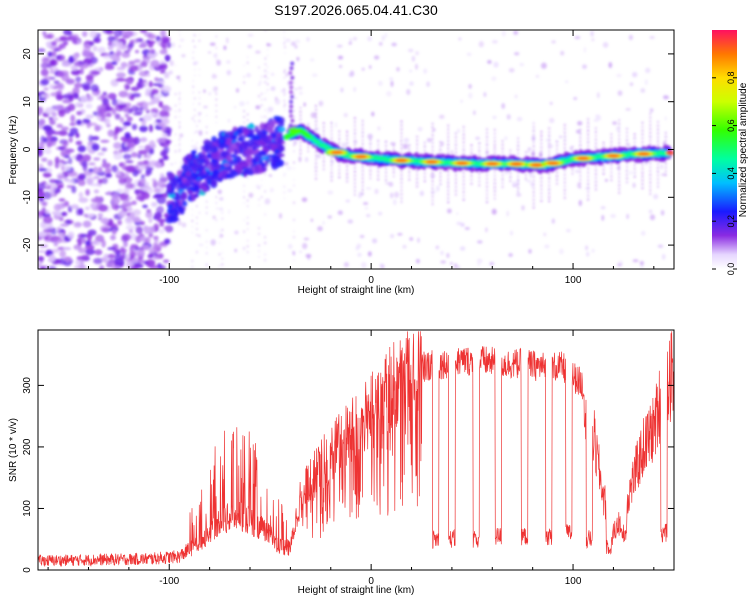 Image resolution: width=750 pixels, height=605 pixels. What do you see at coordinates (731, 125) in the screenshot?
I see `colorbar-tick-label: 0.6` at bounding box center [731, 125].